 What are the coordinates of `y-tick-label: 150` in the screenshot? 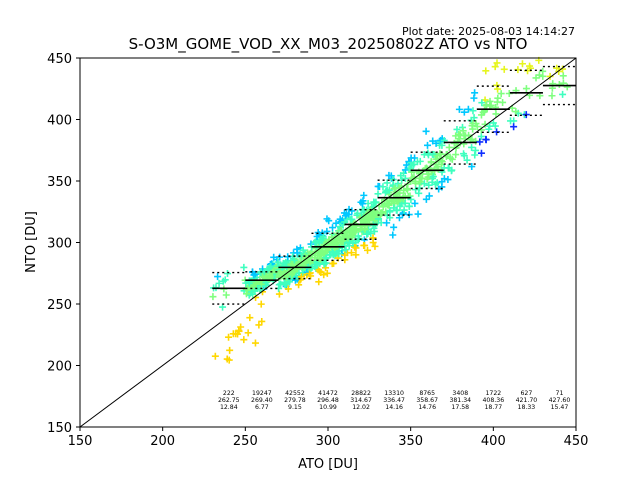 It's located at (59, 428).